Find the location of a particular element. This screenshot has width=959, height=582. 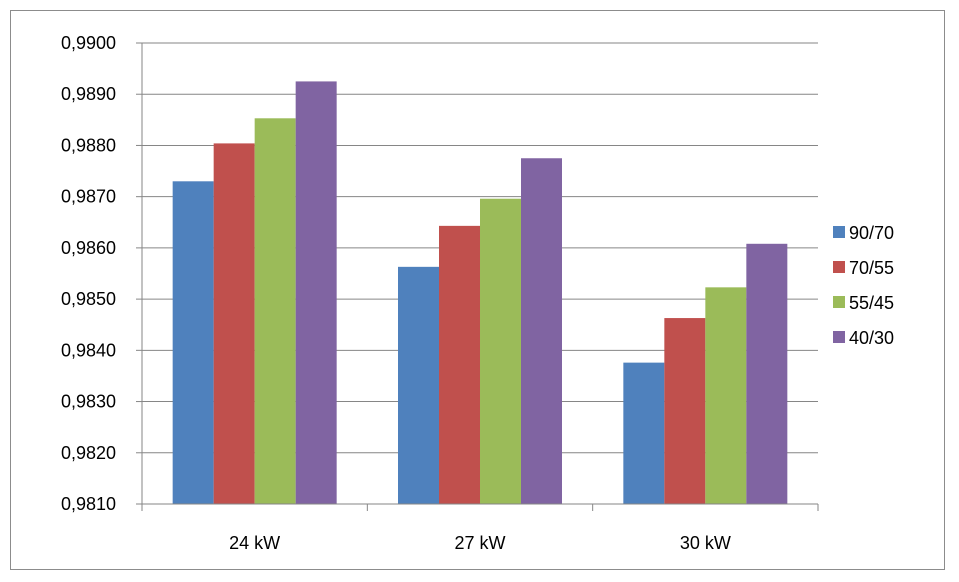

y-tick-label: 0,9850 is located at coordinates (88, 299).